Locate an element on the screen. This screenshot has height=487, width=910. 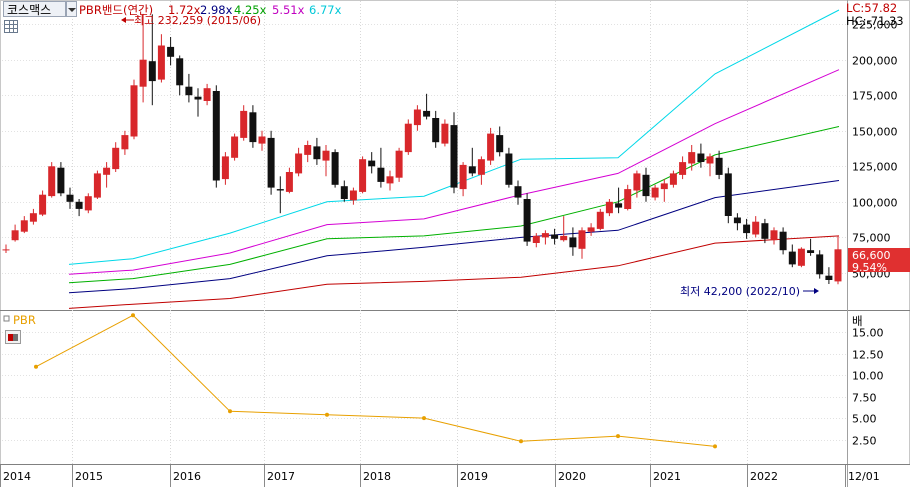
pbr-tick-label: 2.50 is located at coordinates (864, 441).